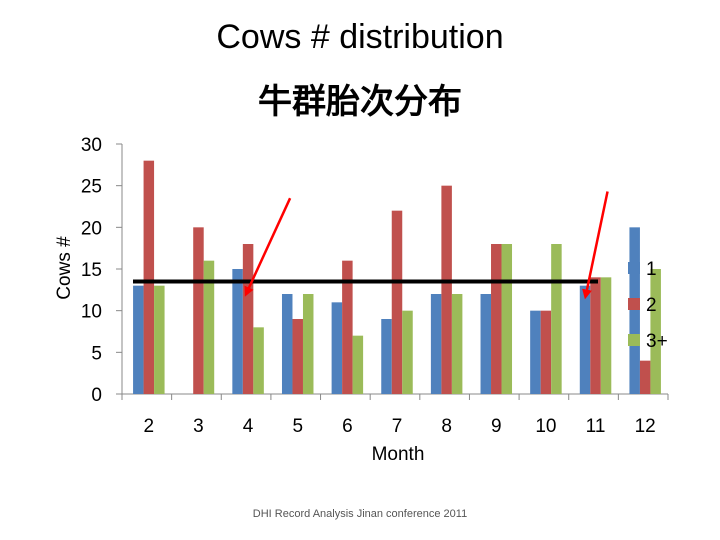 Image resolution: width=720 pixels, height=540 pixels. Describe the element at coordinates (209, 327) in the screenshot. I see `bar-series-3+-3` at that location.